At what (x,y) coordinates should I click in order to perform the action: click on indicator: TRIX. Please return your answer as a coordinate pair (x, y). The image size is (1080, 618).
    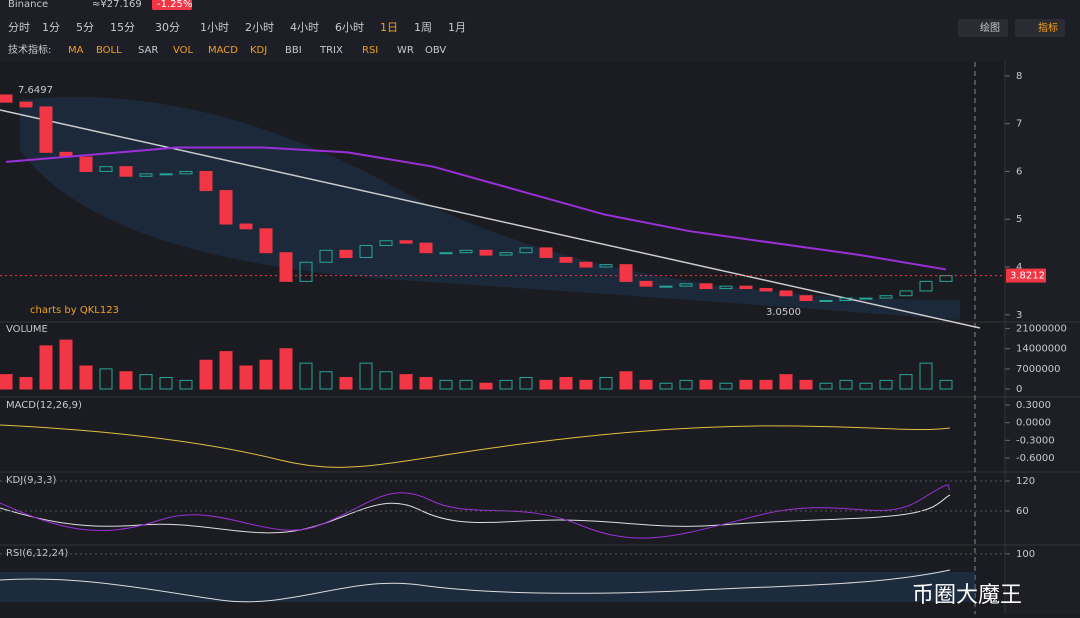
    Looking at the image, I should click on (331, 50).